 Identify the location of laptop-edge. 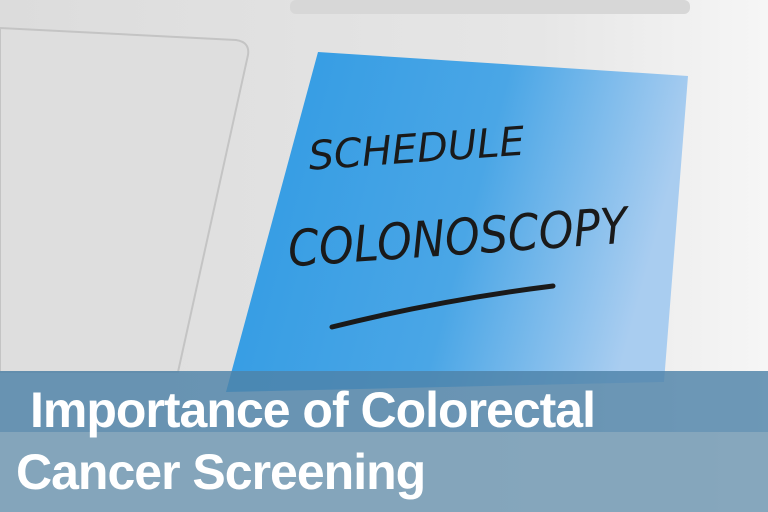
(490, 7).